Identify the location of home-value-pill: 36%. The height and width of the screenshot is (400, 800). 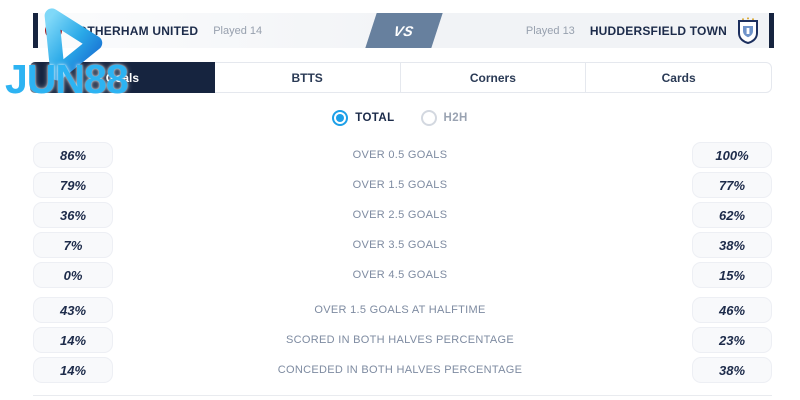
(73, 215).